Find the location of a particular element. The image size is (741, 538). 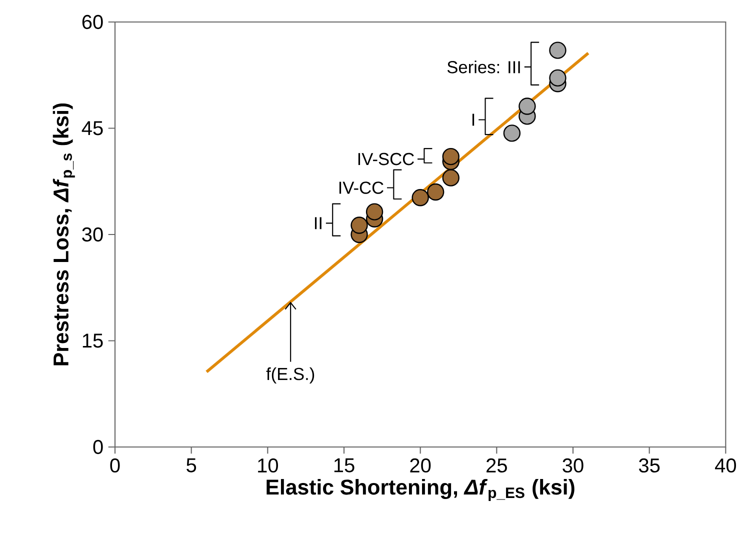

x-tick-label: 40 is located at coordinates (725, 465).